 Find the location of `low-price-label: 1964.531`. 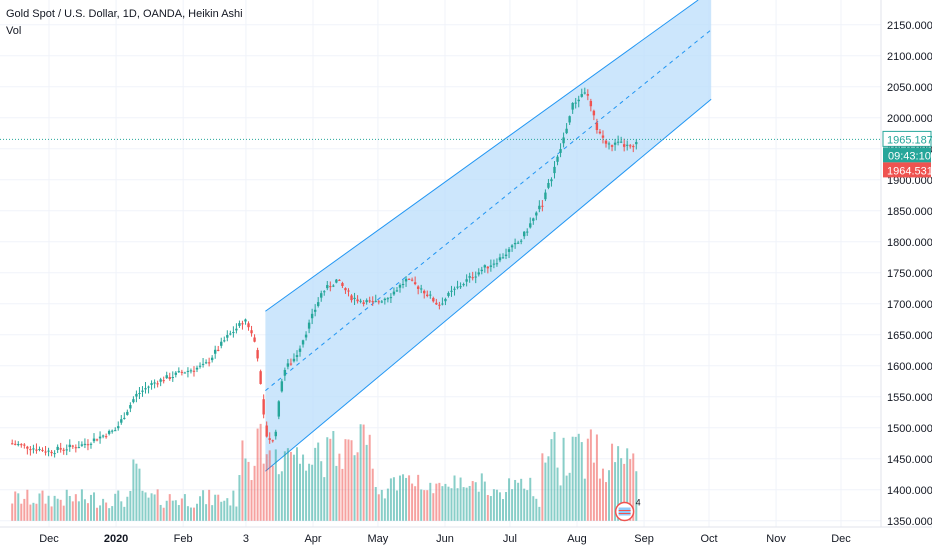

low-price-label: 1964.531 is located at coordinates (909, 171).